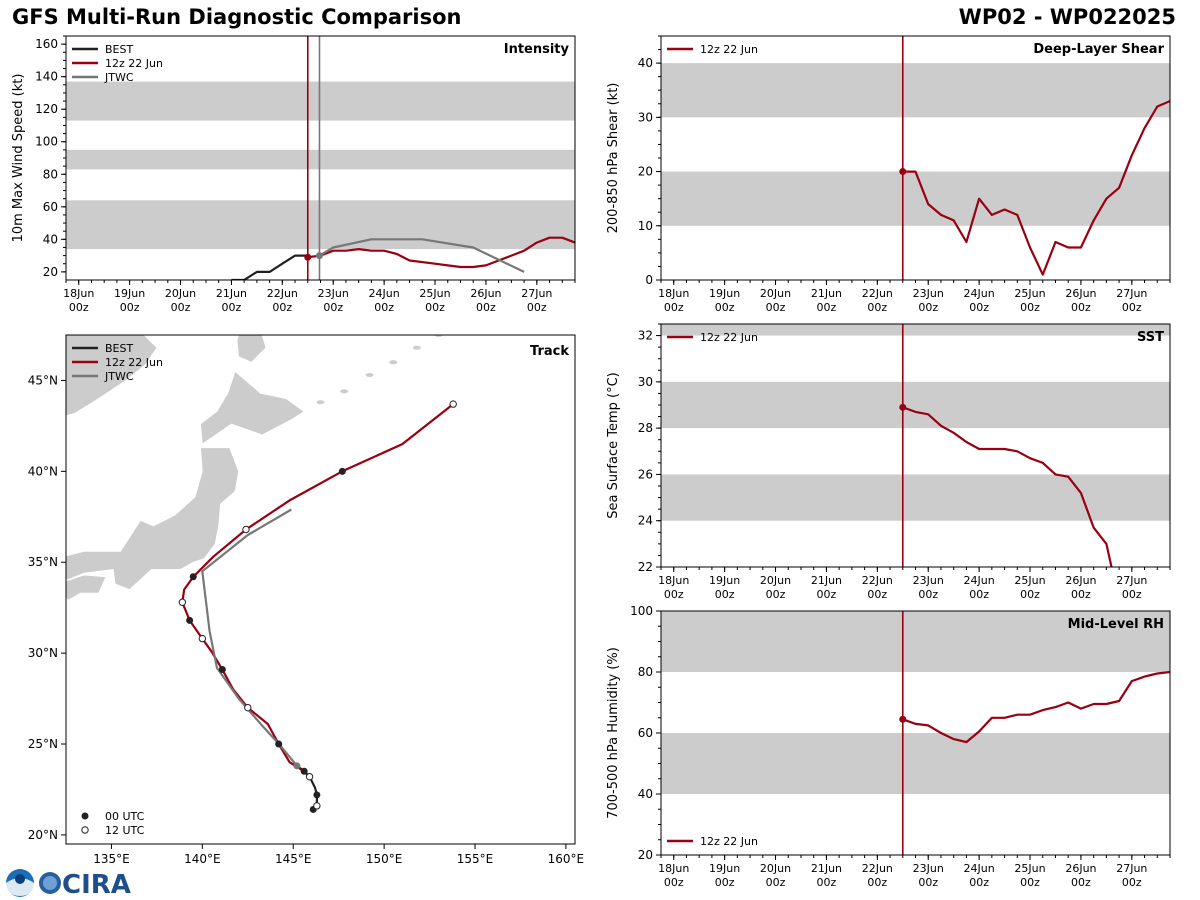  I want to click on legend-label: 12z 22 Jun, so click(729, 841).